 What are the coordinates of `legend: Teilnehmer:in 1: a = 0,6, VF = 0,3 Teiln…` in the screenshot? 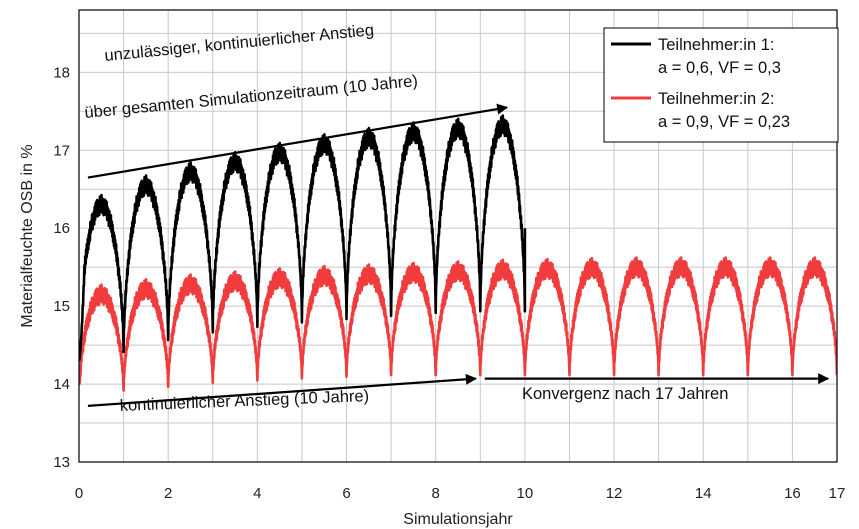 It's located at (721, 85).